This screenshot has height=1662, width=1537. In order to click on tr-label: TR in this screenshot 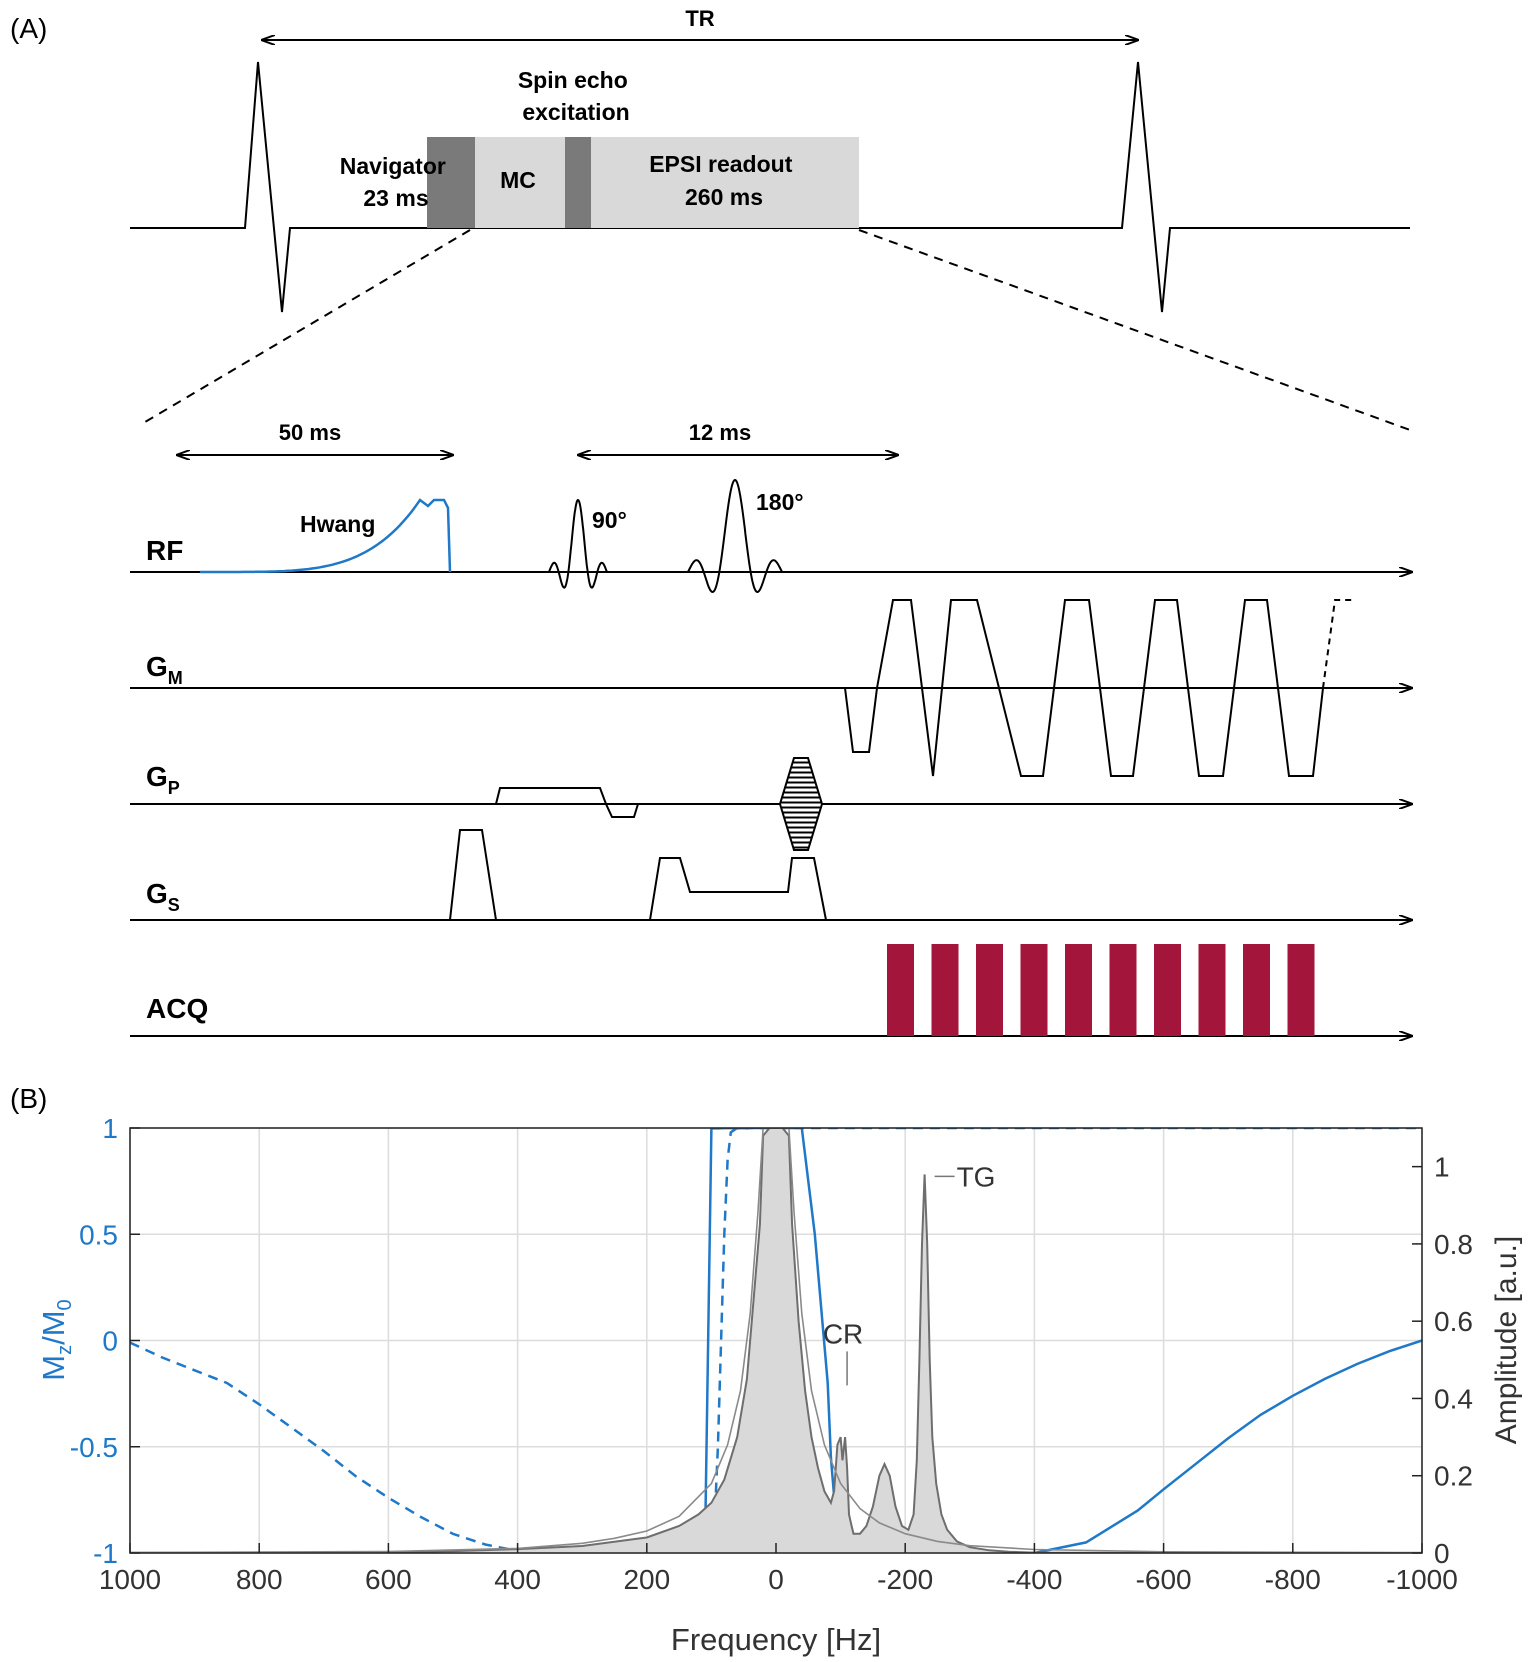, I will do `click(699, 18)`.